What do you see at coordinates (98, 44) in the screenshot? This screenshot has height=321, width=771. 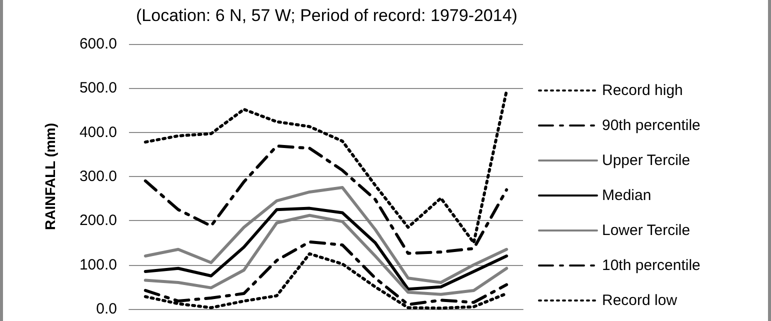 I see `y-tick-label: 600.0` at bounding box center [98, 44].